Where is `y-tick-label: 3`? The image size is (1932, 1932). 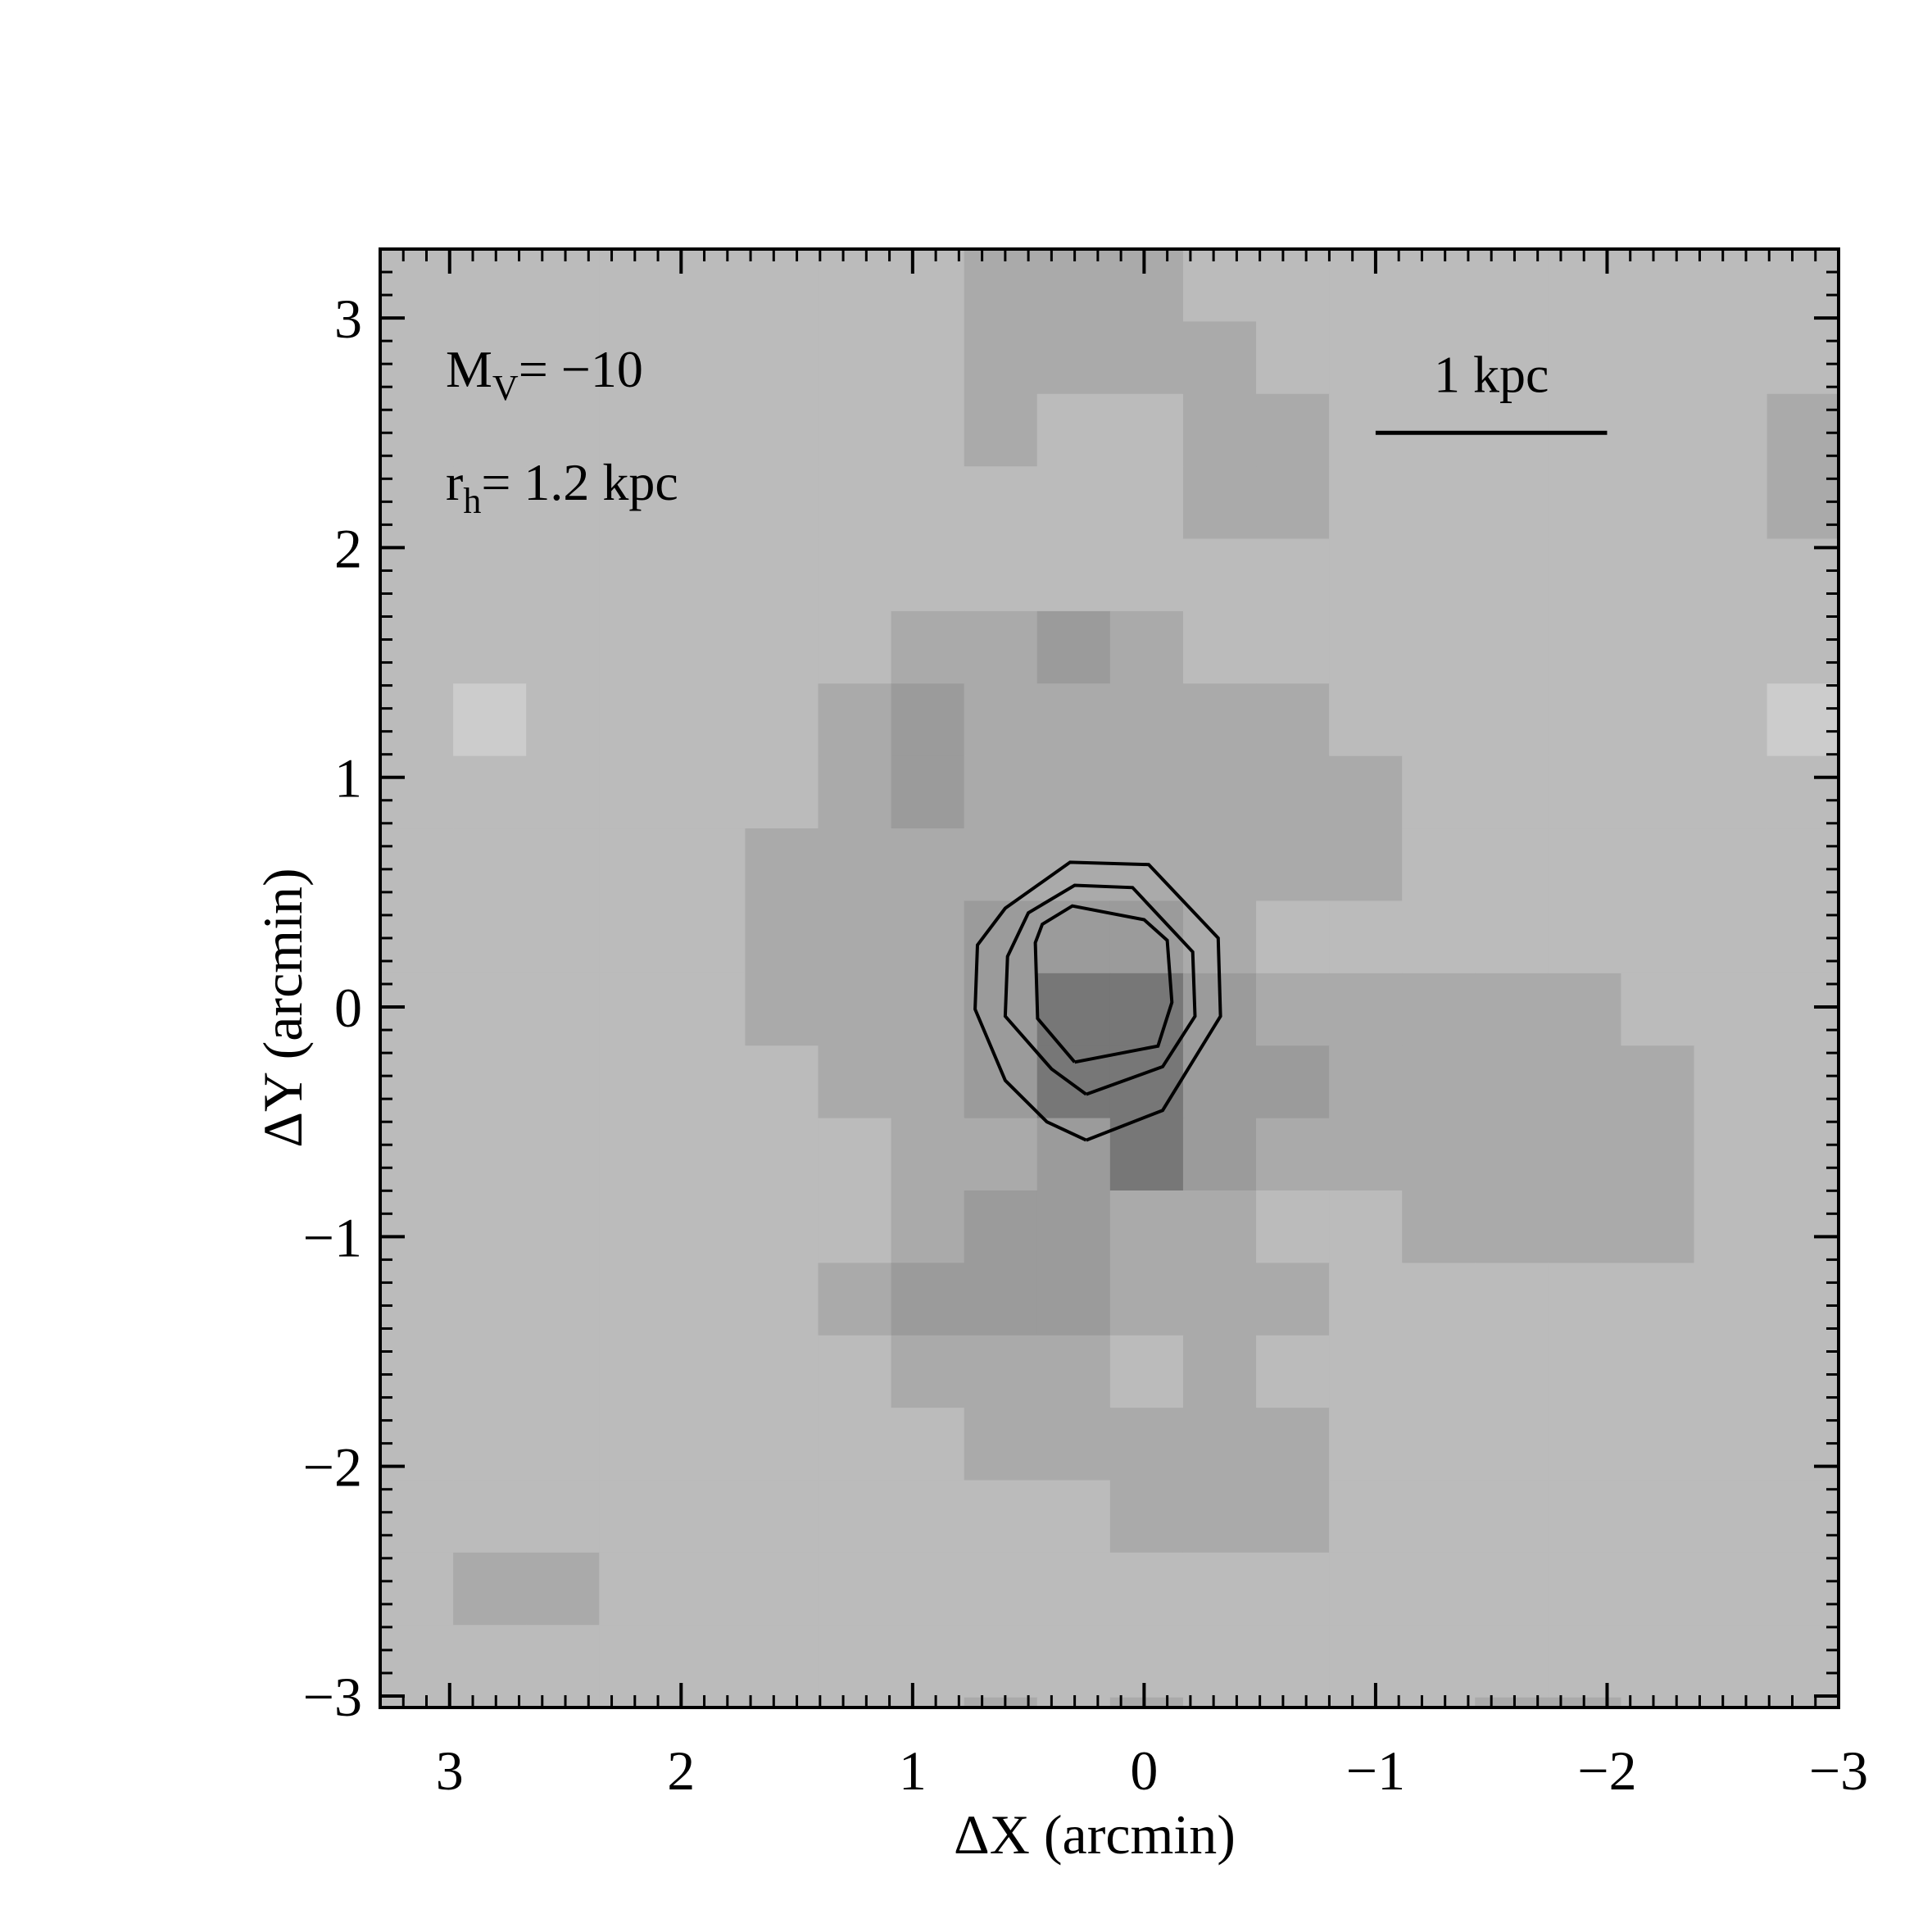
y-tick-label: 3 is located at coordinates (348, 319).